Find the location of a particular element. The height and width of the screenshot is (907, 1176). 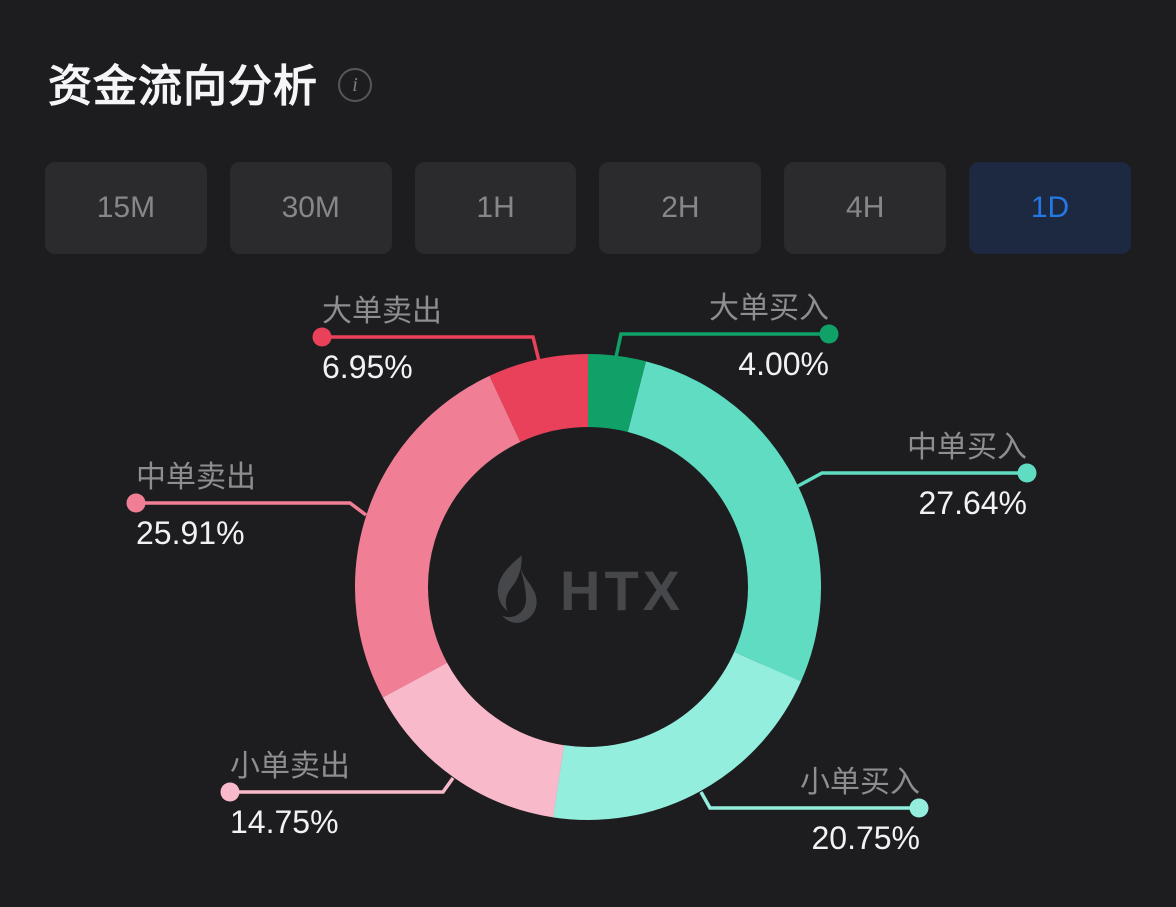

leader-line-large-sell is located at coordinates (431, 348).